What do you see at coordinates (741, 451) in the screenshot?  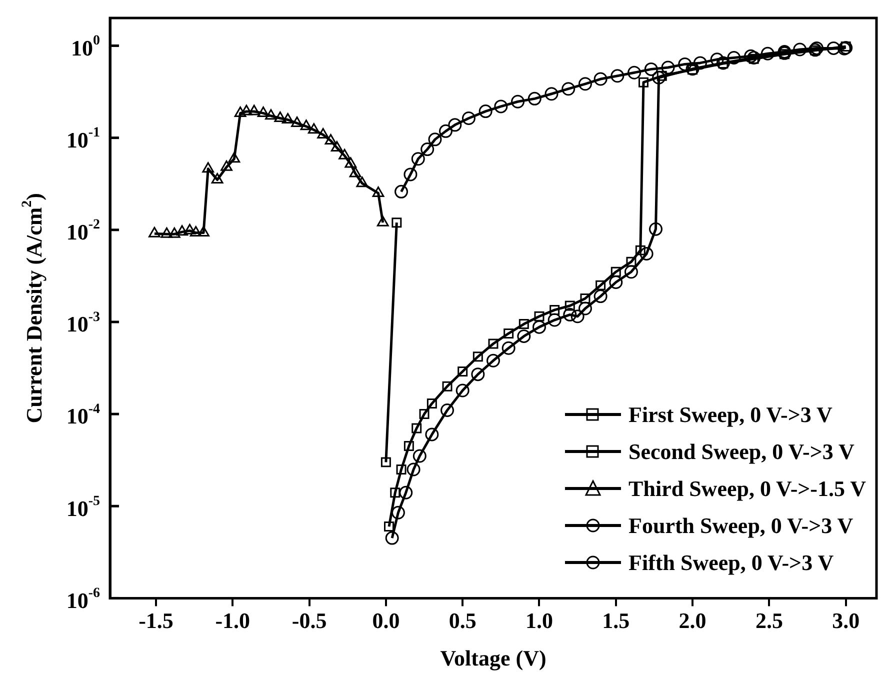 I see `legend-label: Second Sweep, 0 V->3 V` at bounding box center [741, 451].